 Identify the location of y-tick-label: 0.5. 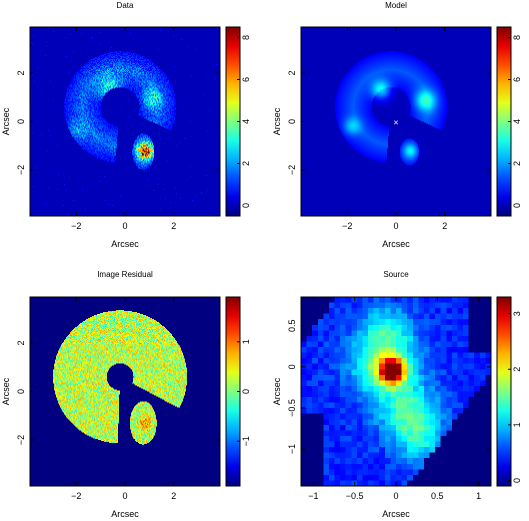
(292, 326).